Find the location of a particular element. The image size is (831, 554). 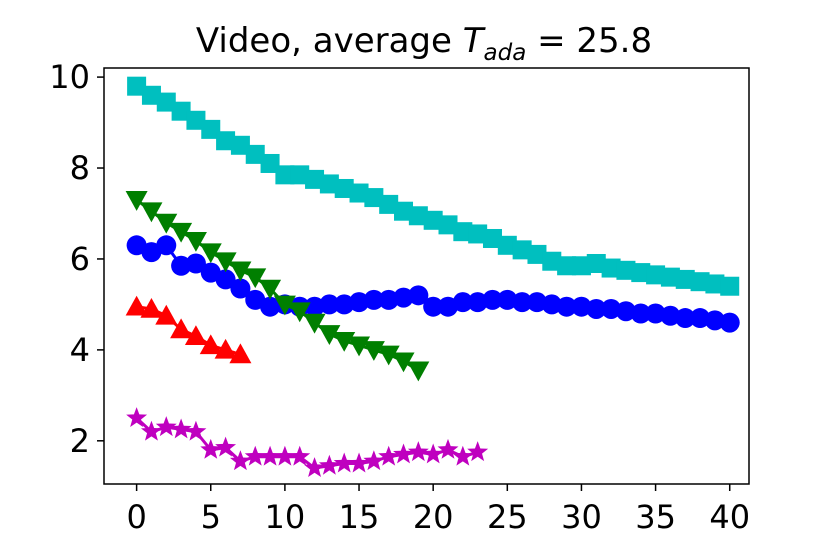

x-tick-label: 0 is located at coordinates (136, 517).